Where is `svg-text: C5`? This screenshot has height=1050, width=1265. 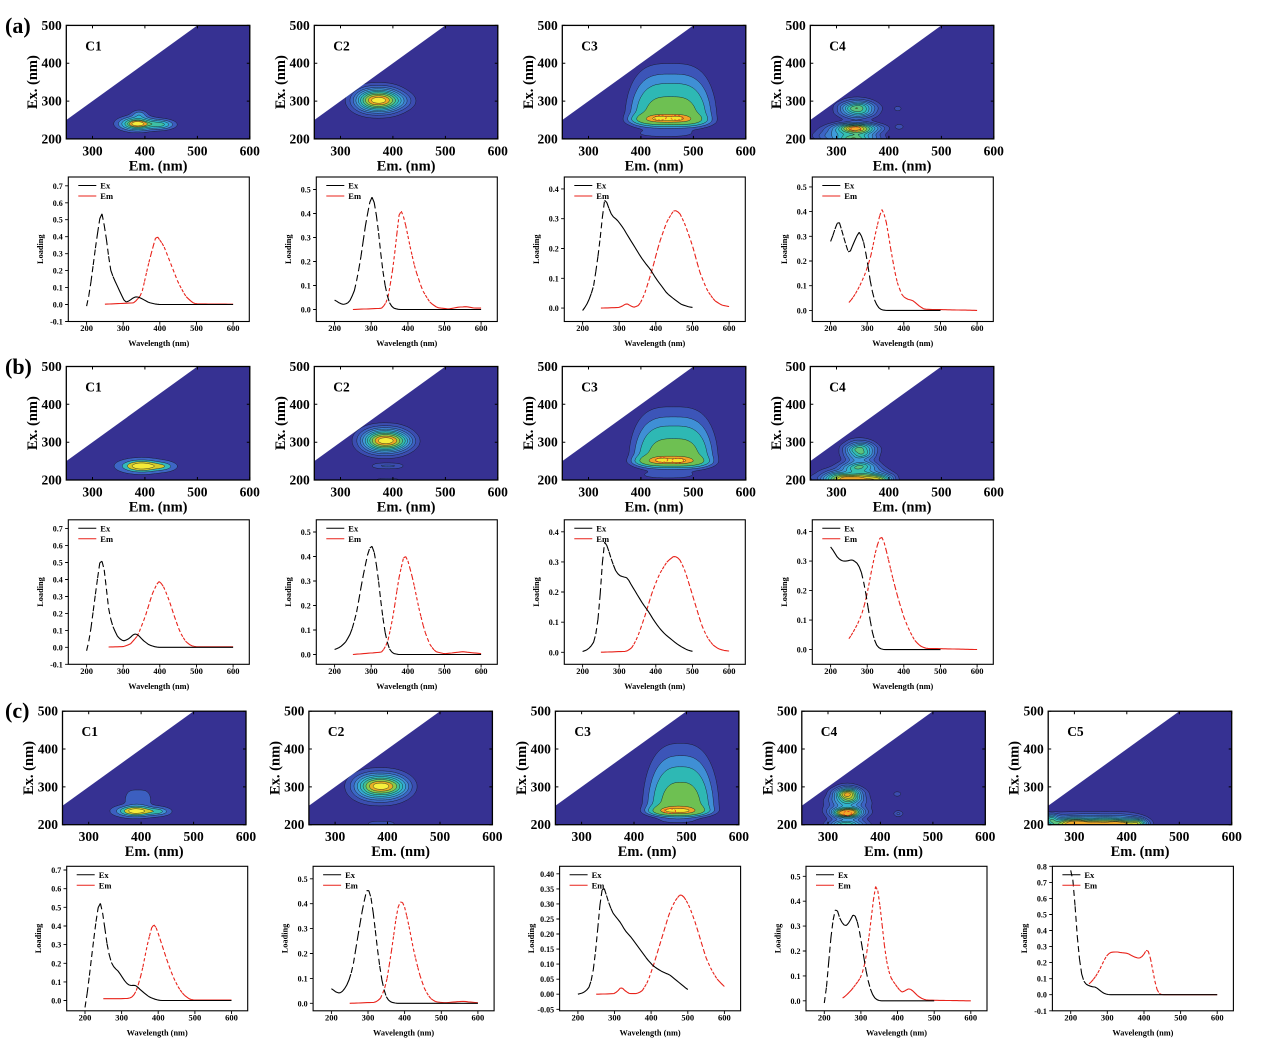 svg-text: C5 is located at coordinates (1075, 731).